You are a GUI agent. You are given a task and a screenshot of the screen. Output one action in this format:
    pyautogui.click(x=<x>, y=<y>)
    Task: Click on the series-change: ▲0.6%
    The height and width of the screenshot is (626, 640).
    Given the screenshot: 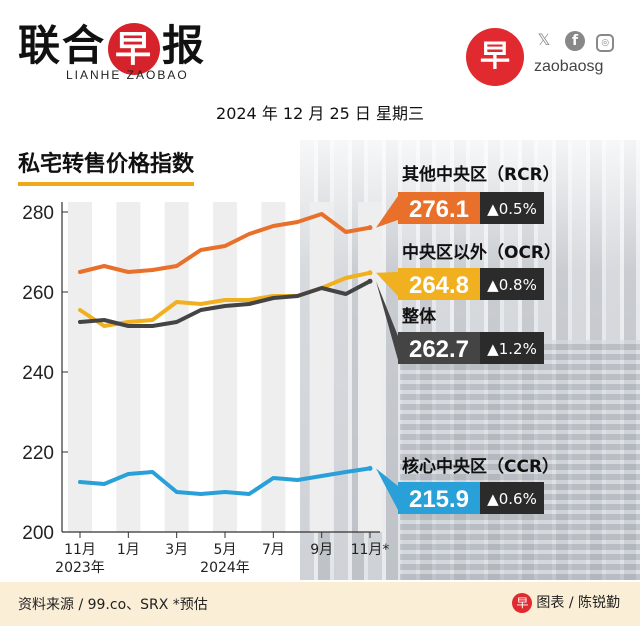 What is the action you would take?
    pyautogui.click(x=512, y=499)
    